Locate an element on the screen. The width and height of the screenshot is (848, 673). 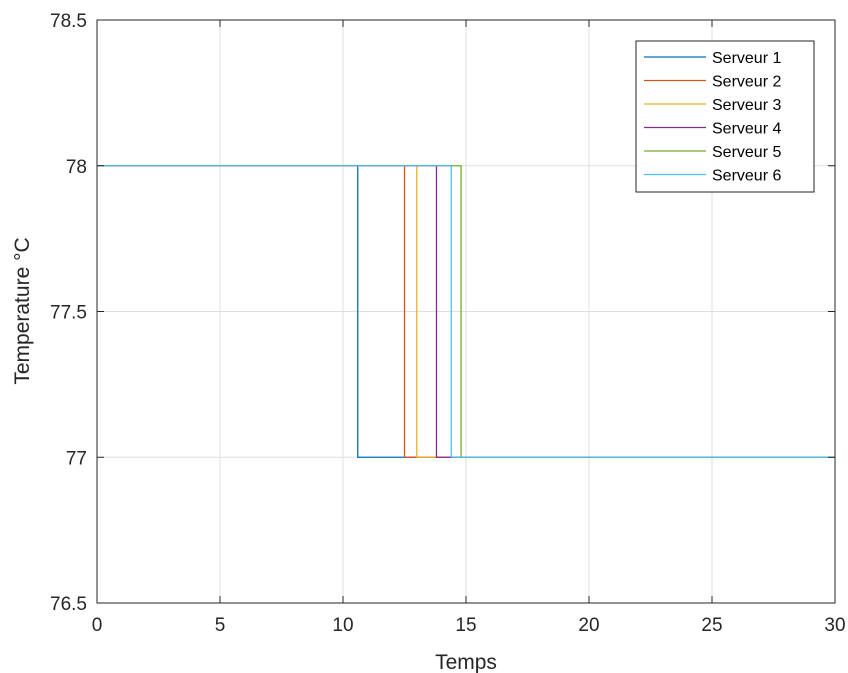
legend-label-3: Serveur 3 is located at coordinates (746, 105).